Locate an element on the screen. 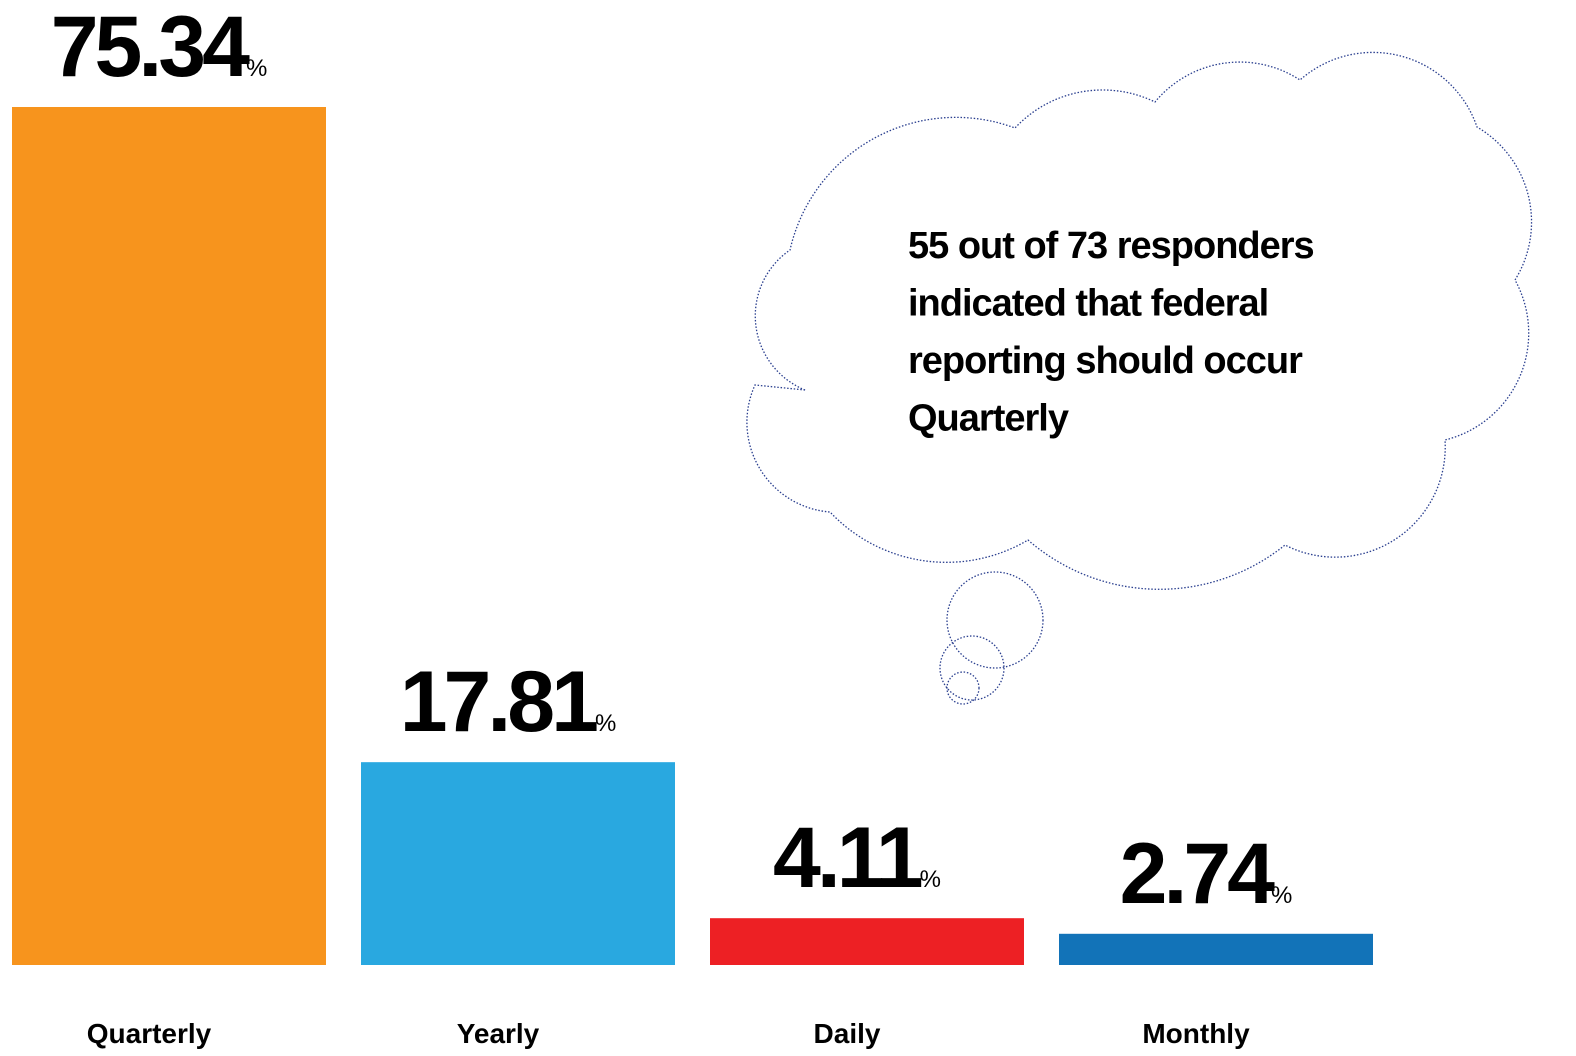  x-tick-label: Monthly is located at coordinates (1196, 1033).